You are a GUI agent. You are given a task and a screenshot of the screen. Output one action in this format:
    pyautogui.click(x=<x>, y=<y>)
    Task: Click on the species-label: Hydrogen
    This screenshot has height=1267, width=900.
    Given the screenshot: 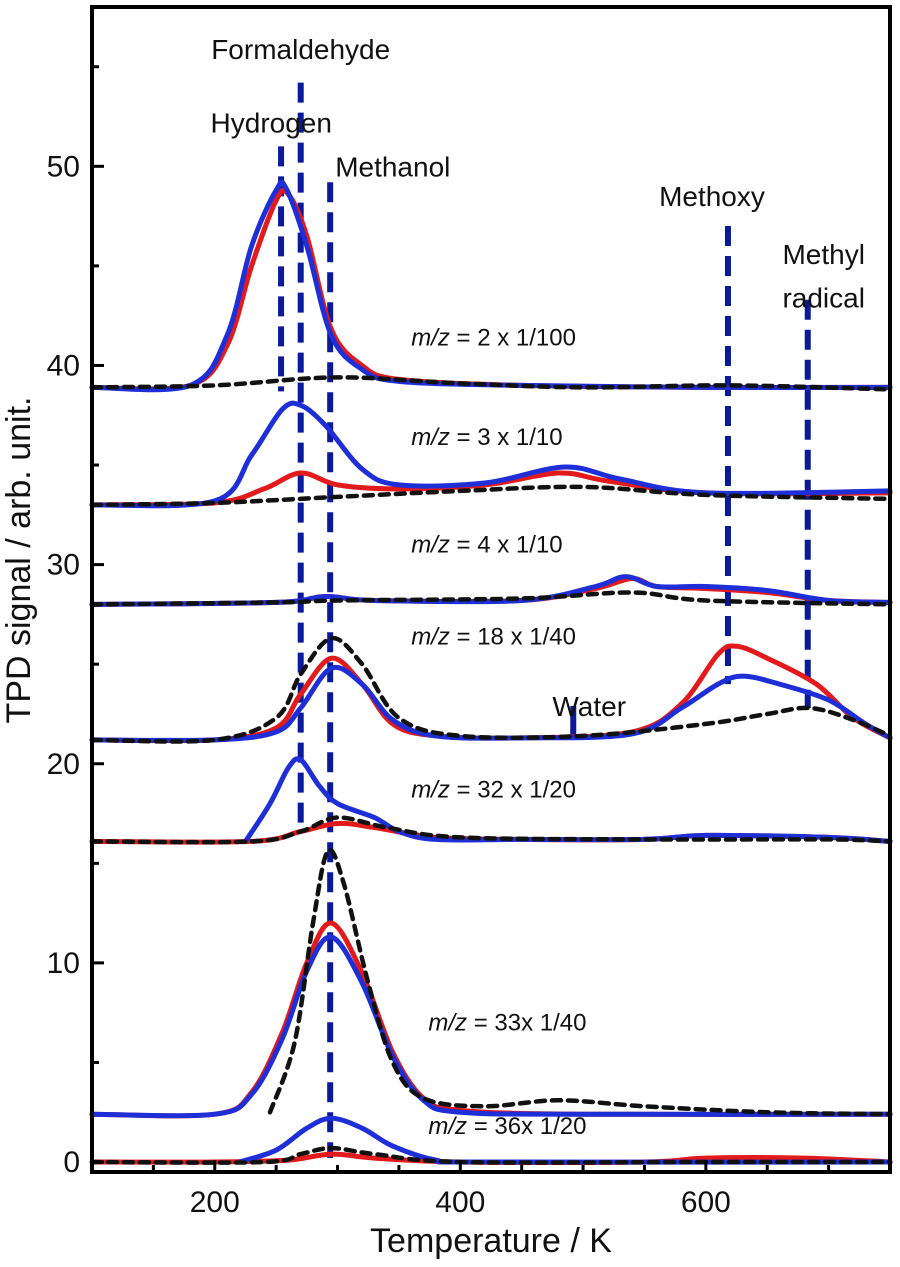 What is the action you would take?
    pyautogui.click(x=271, y=122)
    